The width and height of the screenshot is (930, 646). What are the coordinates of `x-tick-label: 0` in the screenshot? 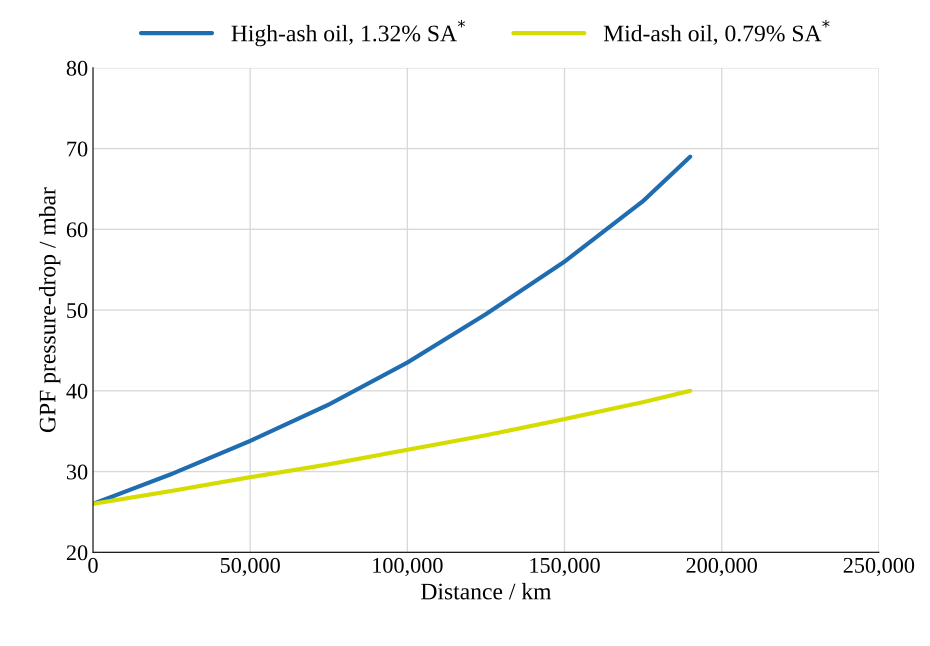 It's located at (93, 565).